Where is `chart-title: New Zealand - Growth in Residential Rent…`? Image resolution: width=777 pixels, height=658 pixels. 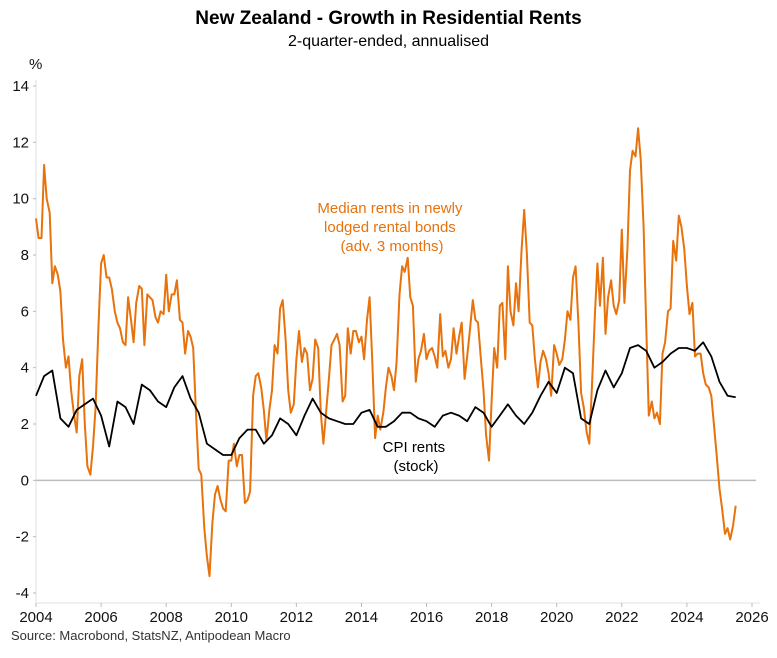
chart-title: New Zealand - Growth in Residential Rent… is located at coordinates (388, 18).